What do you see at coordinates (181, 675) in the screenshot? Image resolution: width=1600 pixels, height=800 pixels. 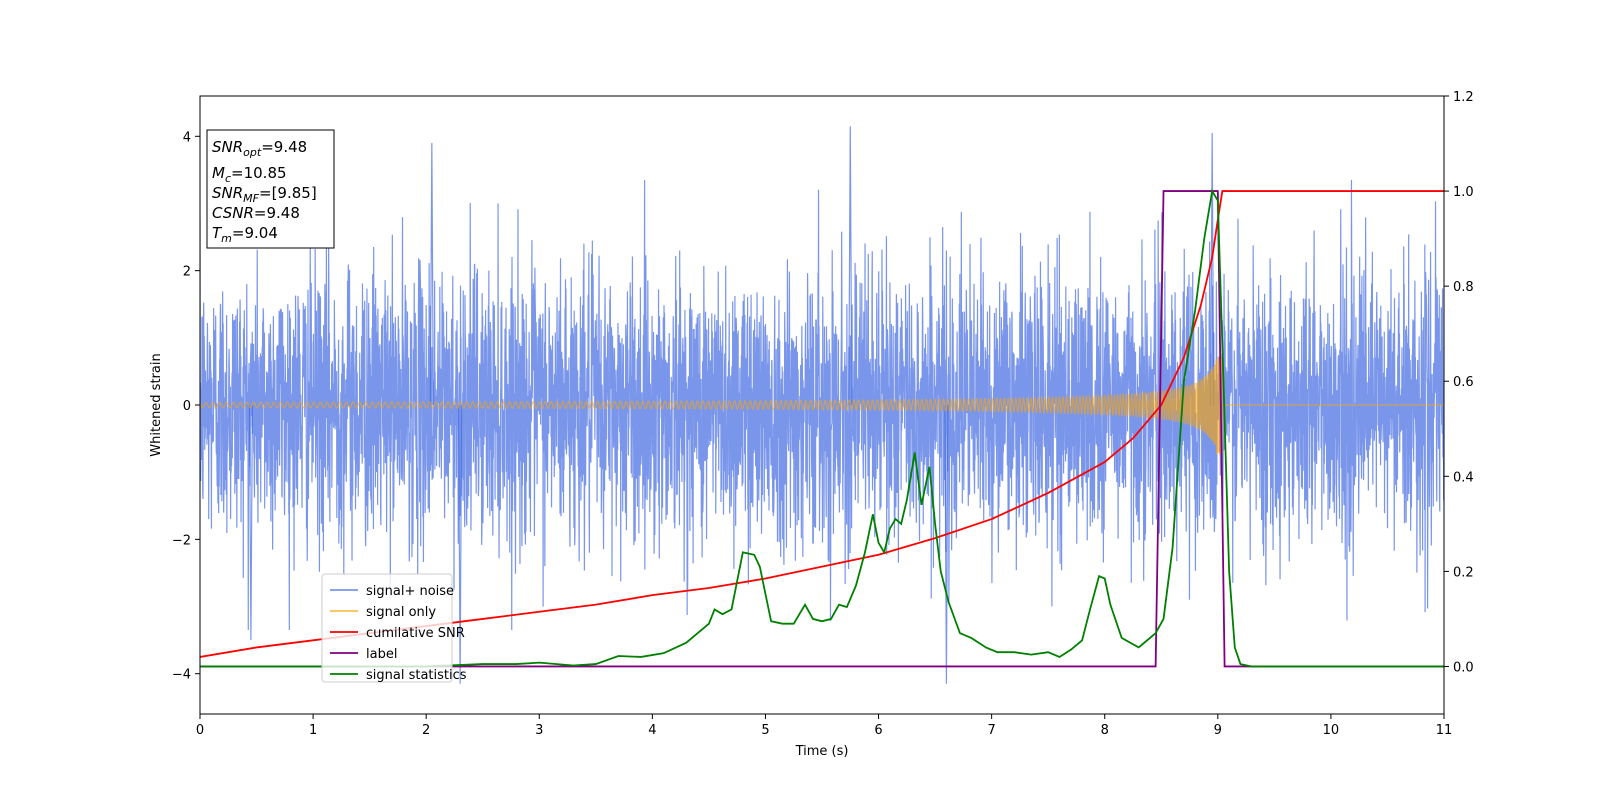 I see `left-y-tick-label: −4` at bounding box center [181, 675].